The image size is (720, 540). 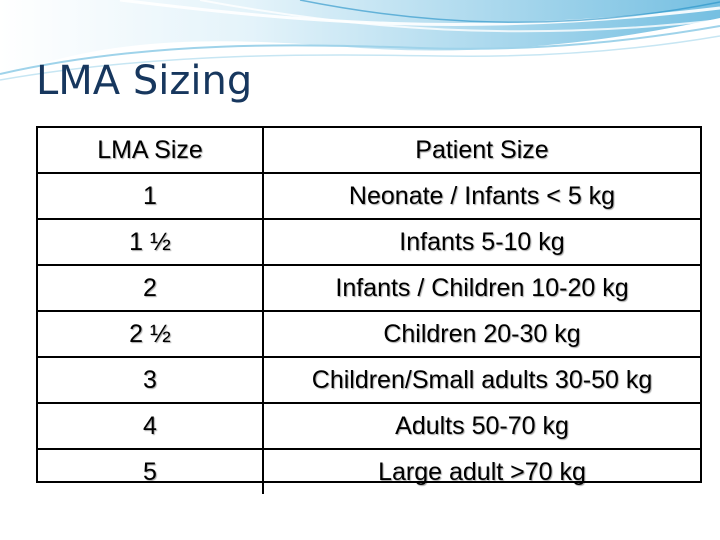 I want to click on patient-size-cell: Infants / Children 10-20 kg, so click(x=481, y=288).